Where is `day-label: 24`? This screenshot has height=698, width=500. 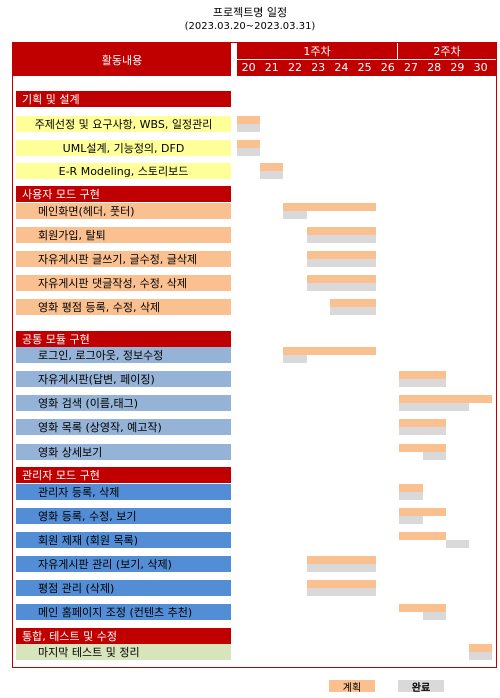
day-label: 24 is located at coordinates (341, 67).